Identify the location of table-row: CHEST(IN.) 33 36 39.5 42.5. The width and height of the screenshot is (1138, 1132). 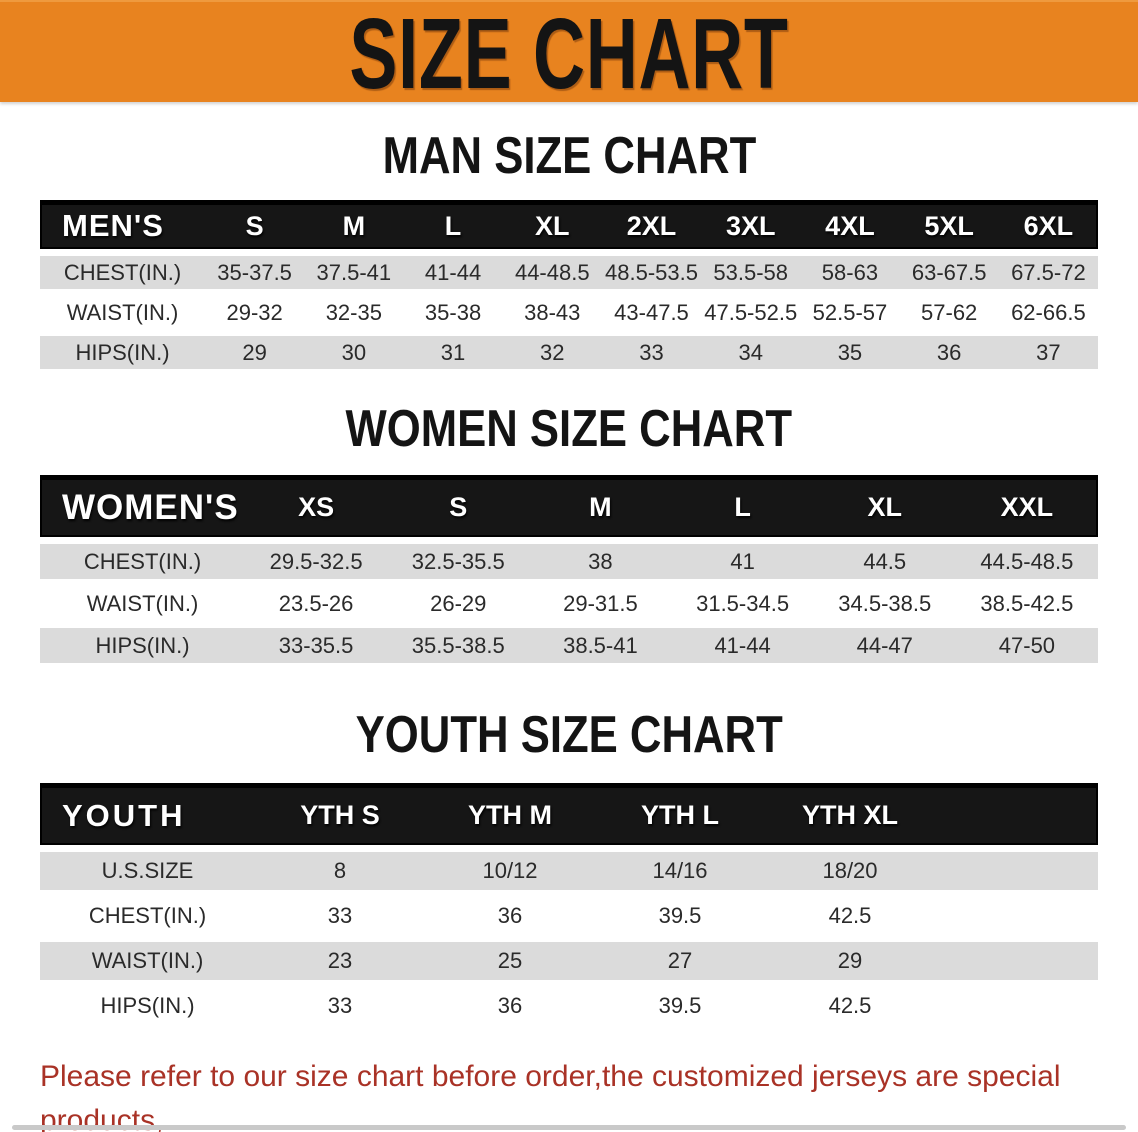
(569, 916).